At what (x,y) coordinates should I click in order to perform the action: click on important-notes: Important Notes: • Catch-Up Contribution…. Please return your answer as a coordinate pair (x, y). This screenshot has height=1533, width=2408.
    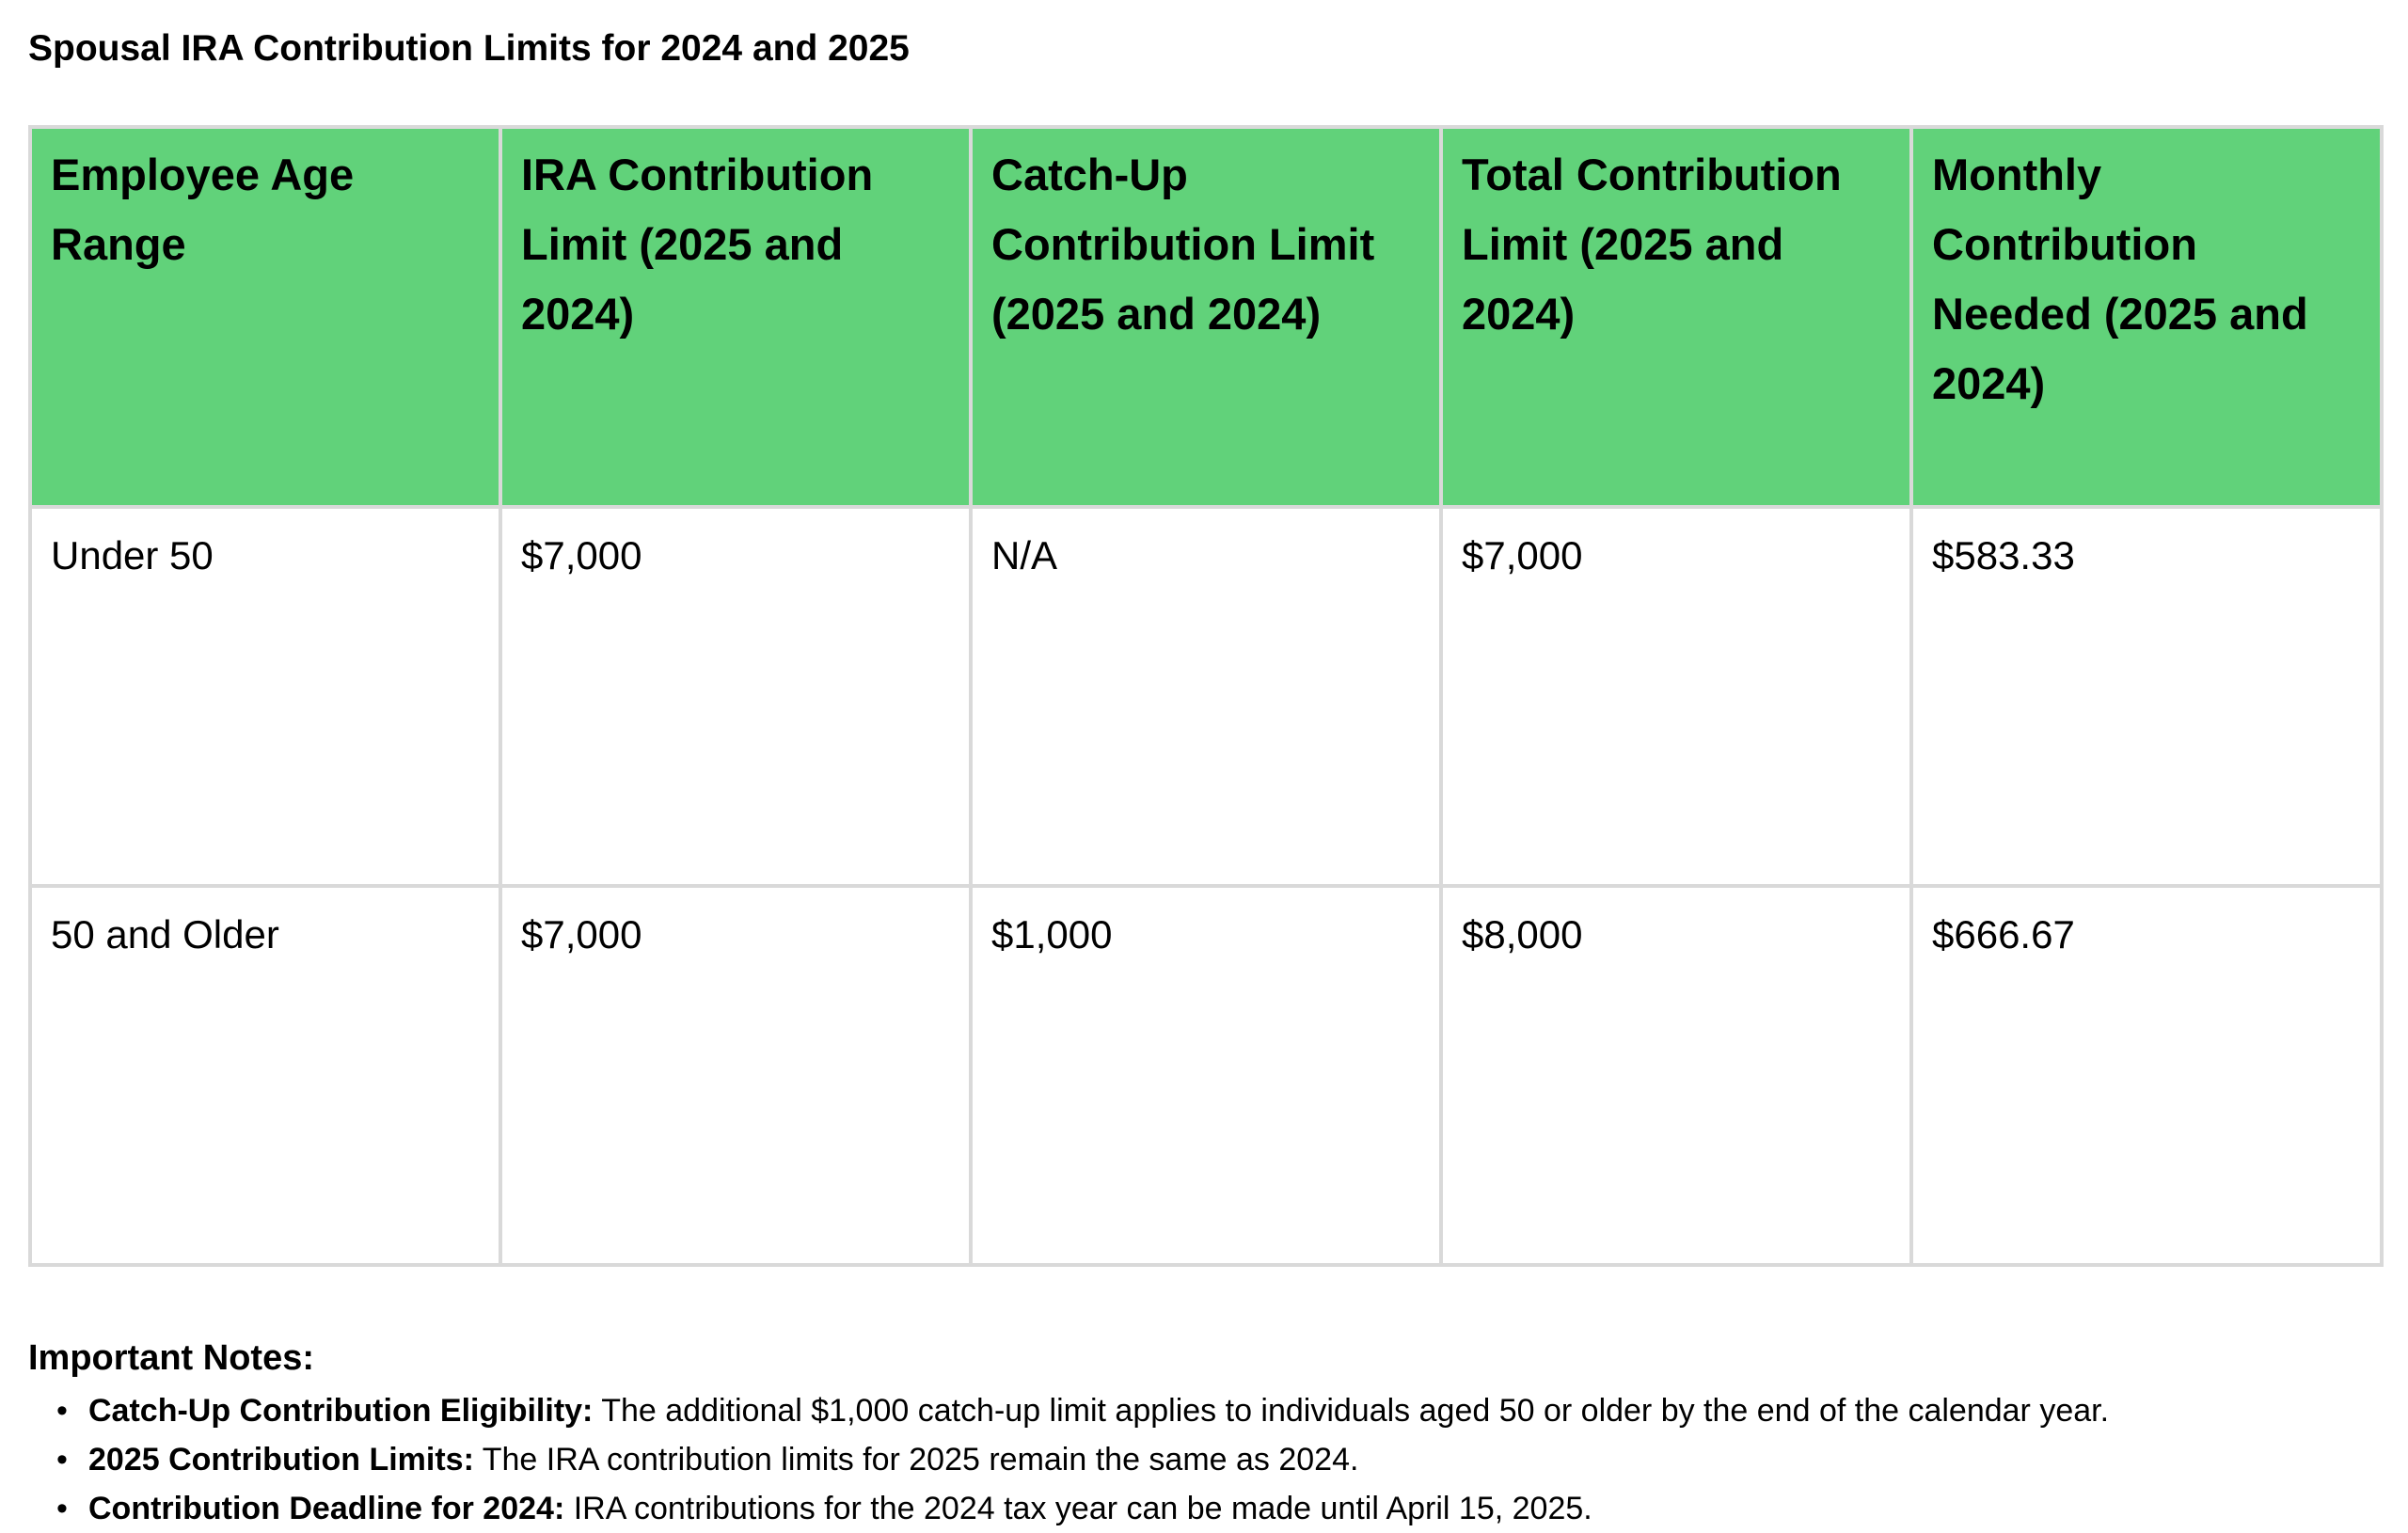
    Looking at the image, I should click on (1204, 1433).